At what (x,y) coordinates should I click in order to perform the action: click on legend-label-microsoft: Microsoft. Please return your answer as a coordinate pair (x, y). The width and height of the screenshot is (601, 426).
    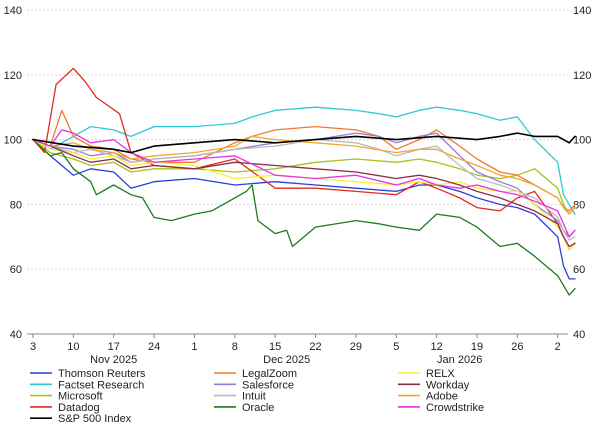
    Looking at the image, I should click on (80, 397).